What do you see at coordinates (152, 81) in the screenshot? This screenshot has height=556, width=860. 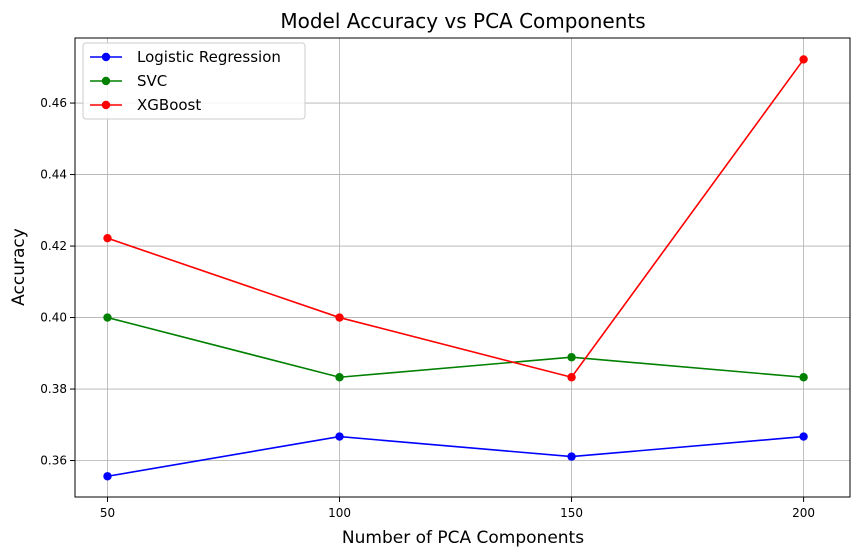 I see `legend-label: SVC` at bounding box center [152, 81].